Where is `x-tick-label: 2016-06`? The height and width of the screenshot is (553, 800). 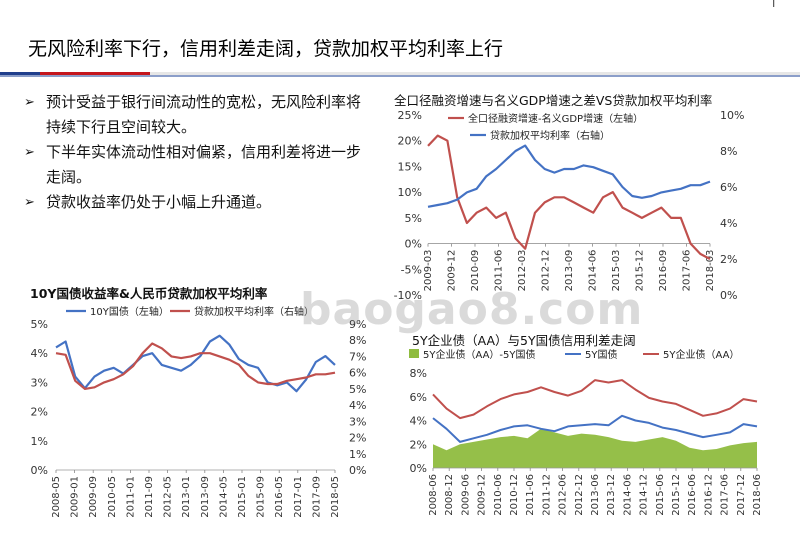 x-tick-label: 2016-06 is located at coordinates (692, 495).